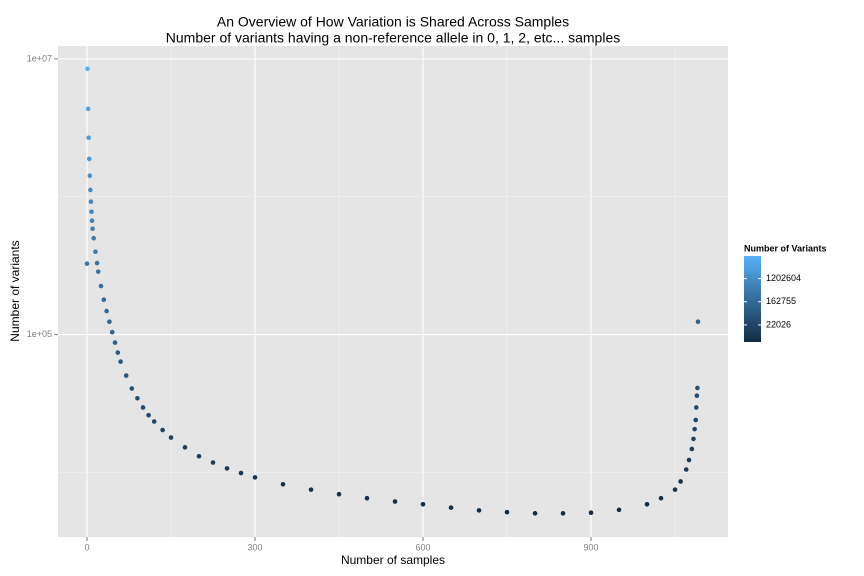 This screenshot has width=864, height=576. Describe the element at coordinates (778, 324) in the screenshot. I see `legend-label: 22026` at that location.